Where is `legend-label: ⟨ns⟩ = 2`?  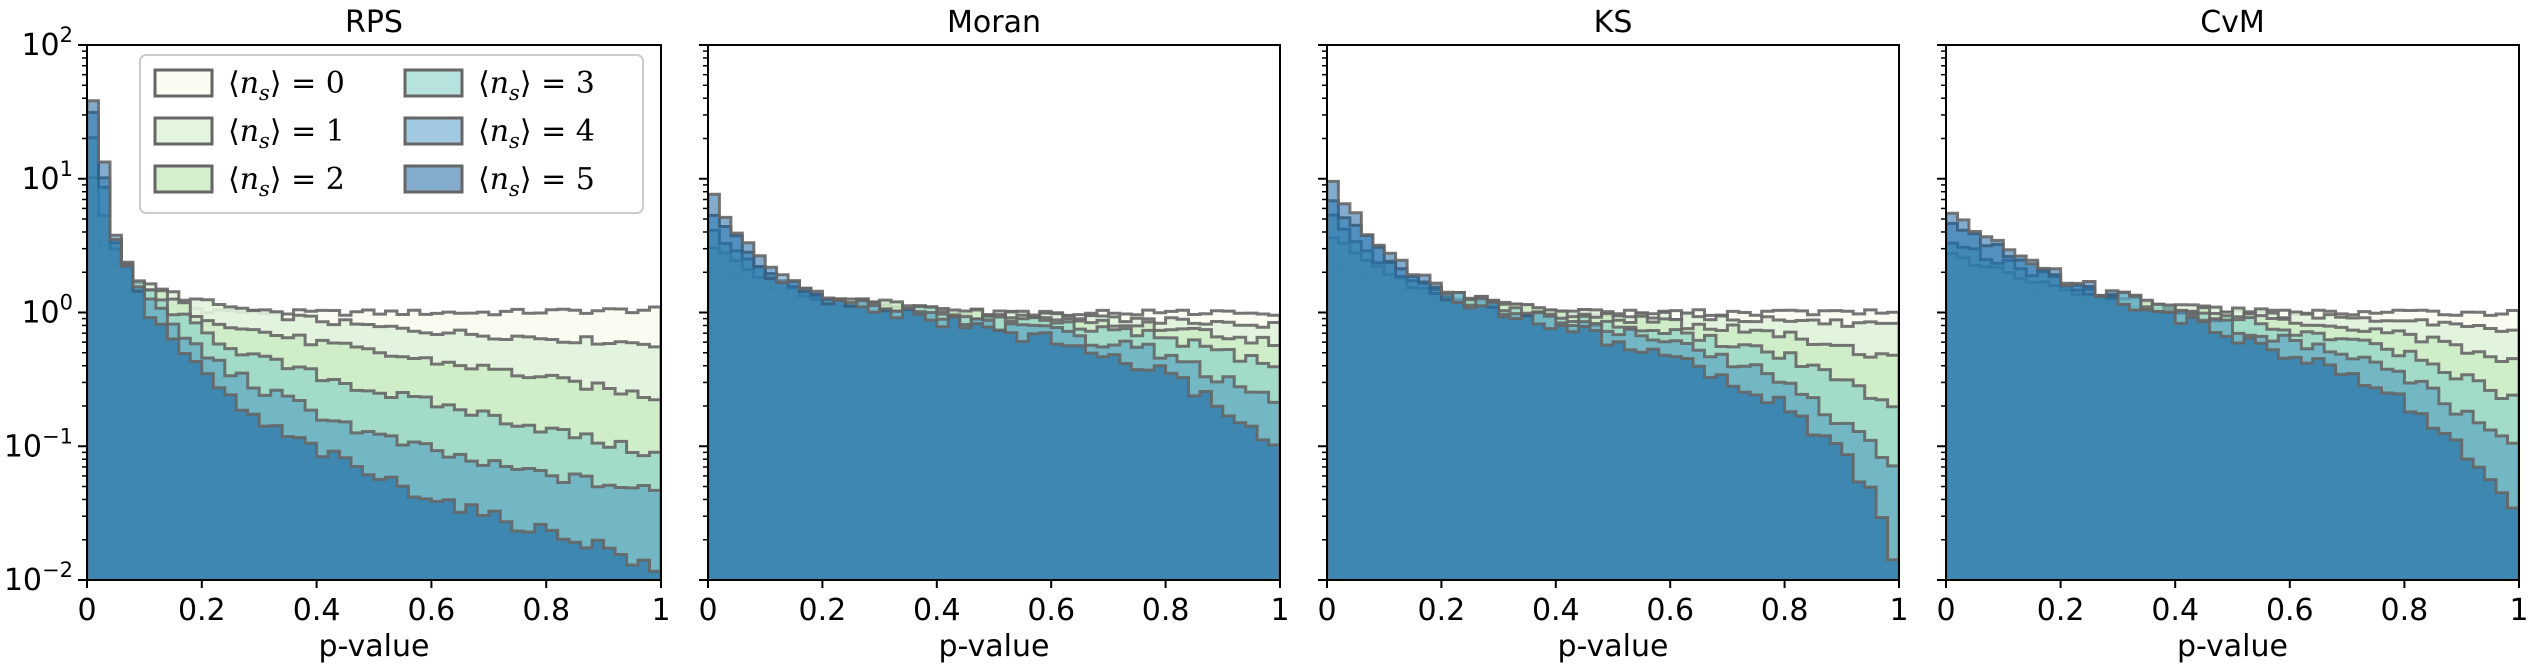
legend-label: ⟨ns⟩ = 2 is located at coordinates (286, 181).